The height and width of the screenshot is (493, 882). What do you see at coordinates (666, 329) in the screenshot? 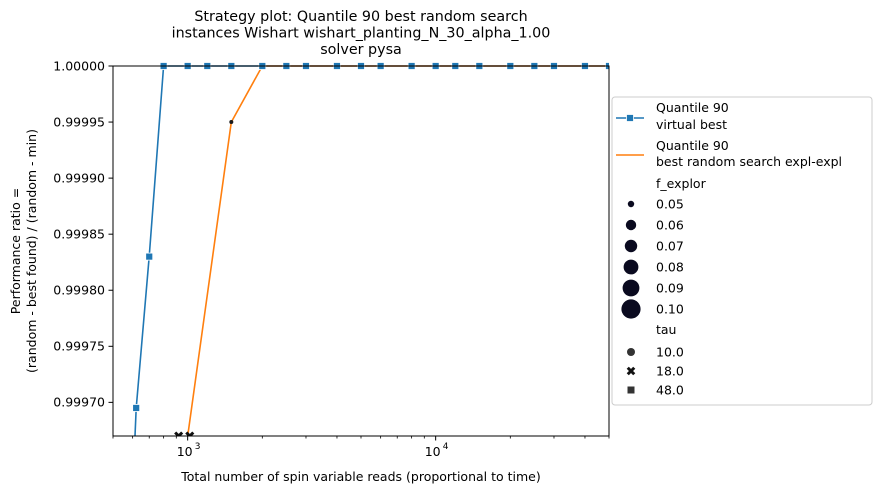
I see `legend-style-title: tau` at bounding box center [666, 329].